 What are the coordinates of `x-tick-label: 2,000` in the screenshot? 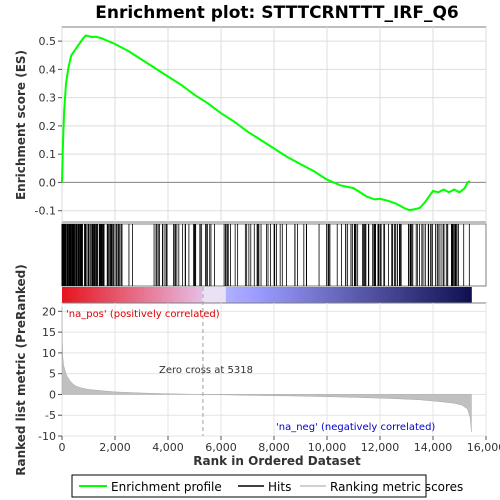 It's located at (115, 447).